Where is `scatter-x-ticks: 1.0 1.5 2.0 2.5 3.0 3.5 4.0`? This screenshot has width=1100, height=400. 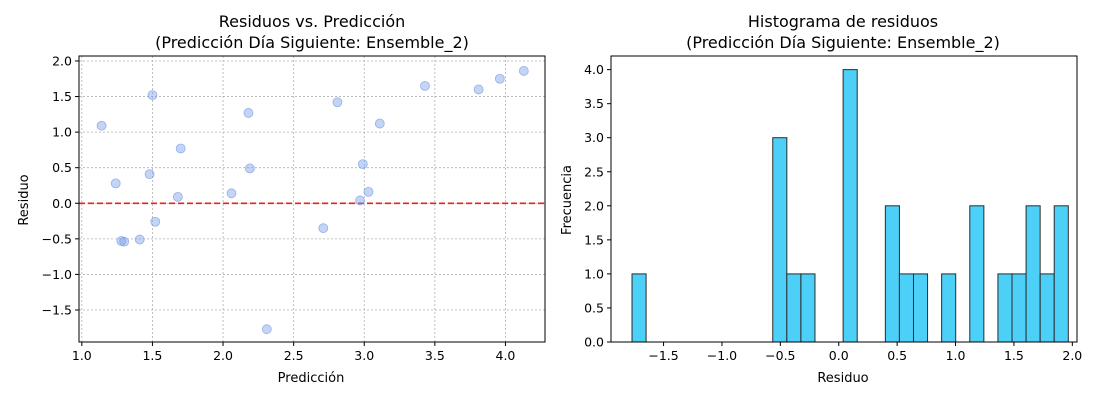 scatter-x-ticks: 1.0 1.5 2.0 2.5 3.0 3.5 4.0 is located at coordinates (294, 352).